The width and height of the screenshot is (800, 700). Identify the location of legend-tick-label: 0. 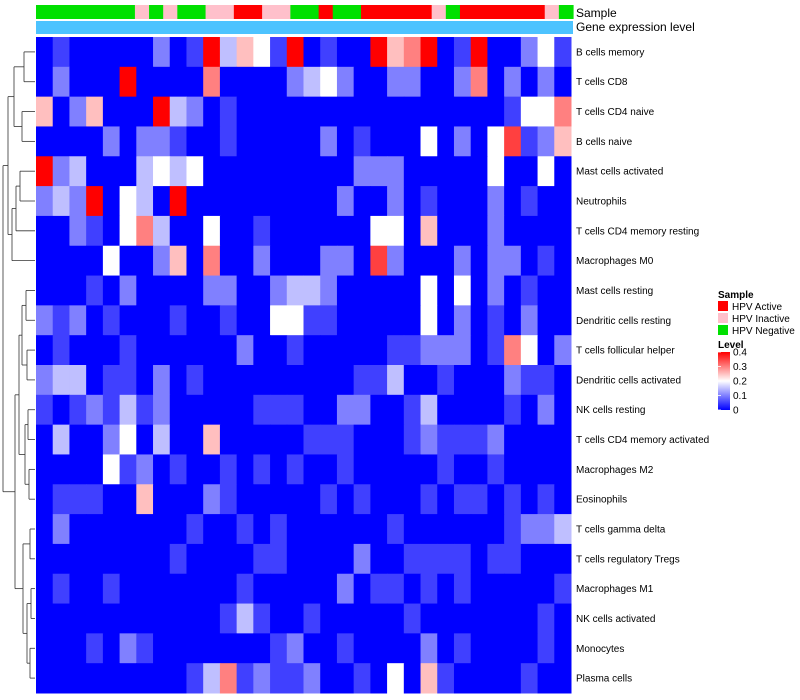
(736, 411).